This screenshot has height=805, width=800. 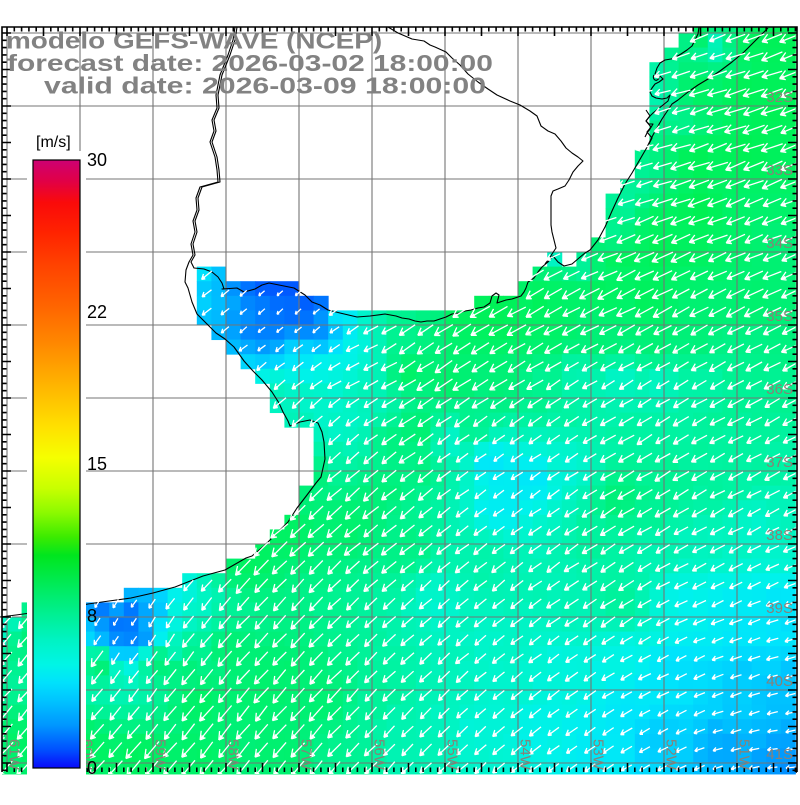 What do you see at coordinates (779, 170) in the screenshot?
I see `svg-text: 33S` at bounding box center [779, 170].